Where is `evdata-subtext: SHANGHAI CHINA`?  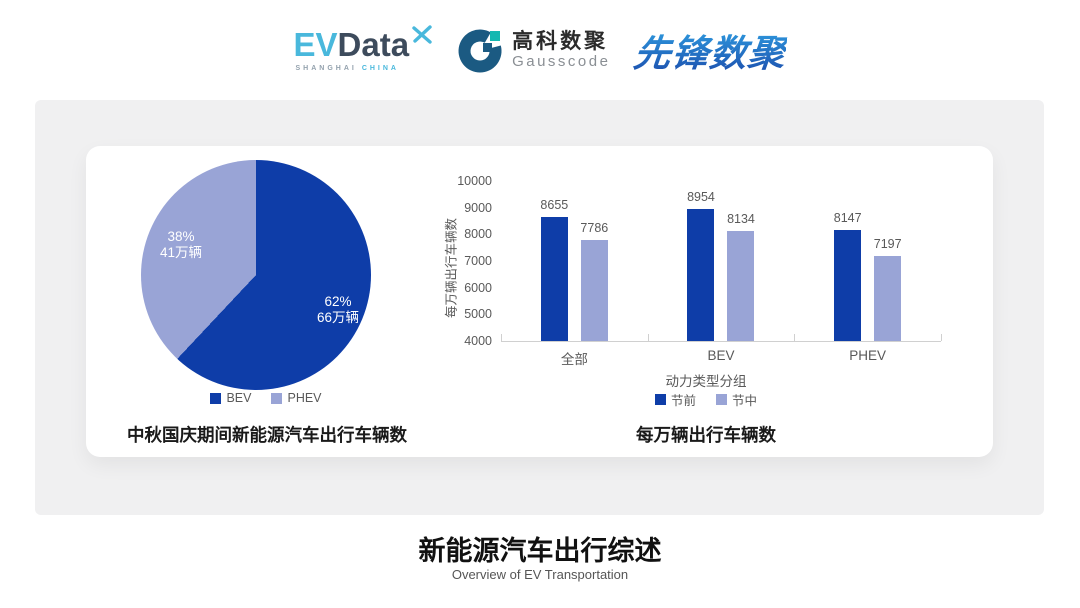 evdata-subtext: SHANGHAI CHINA is located at coordinates (365, 68).